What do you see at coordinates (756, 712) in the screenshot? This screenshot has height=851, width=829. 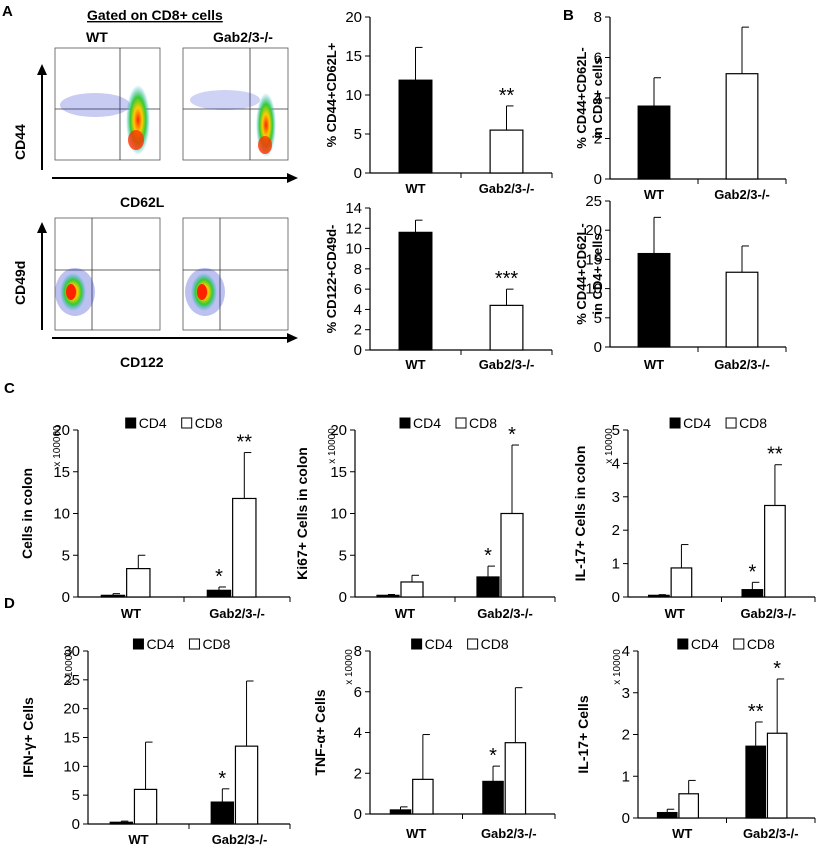 I see `significance-marker: **` at bounding box center [756, 712].